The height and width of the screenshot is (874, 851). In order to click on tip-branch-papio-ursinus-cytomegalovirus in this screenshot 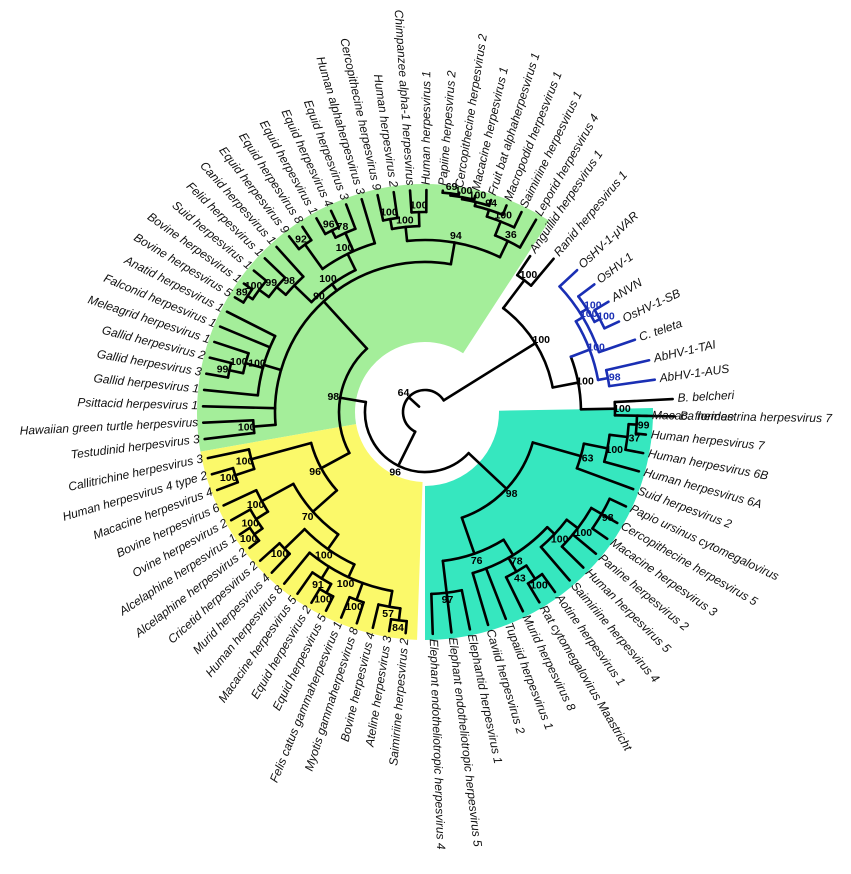, I will do `click(618, 502)`.